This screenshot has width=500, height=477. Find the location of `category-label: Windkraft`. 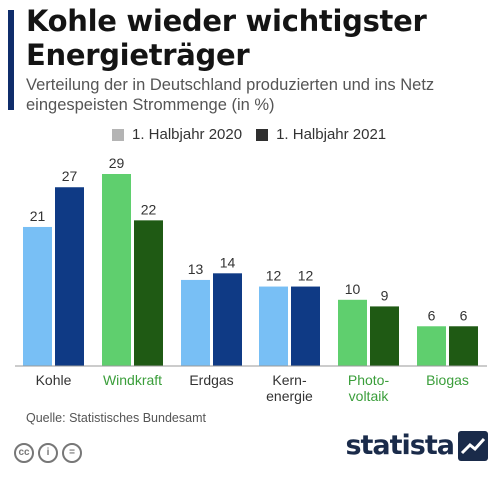

category-label: Windkraft is located at coordinates (132, 380).